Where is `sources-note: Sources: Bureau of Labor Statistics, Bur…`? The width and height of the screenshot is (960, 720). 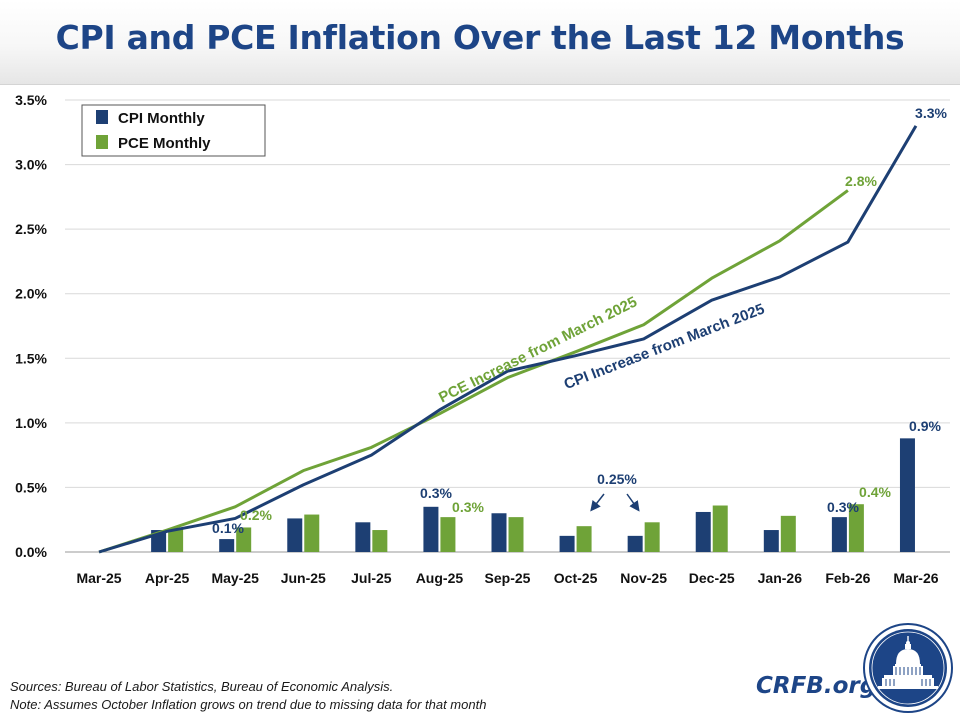
sources-note: Sources: Bureau of Labor Statistics, Bur… is located at coordinates (248, 696).